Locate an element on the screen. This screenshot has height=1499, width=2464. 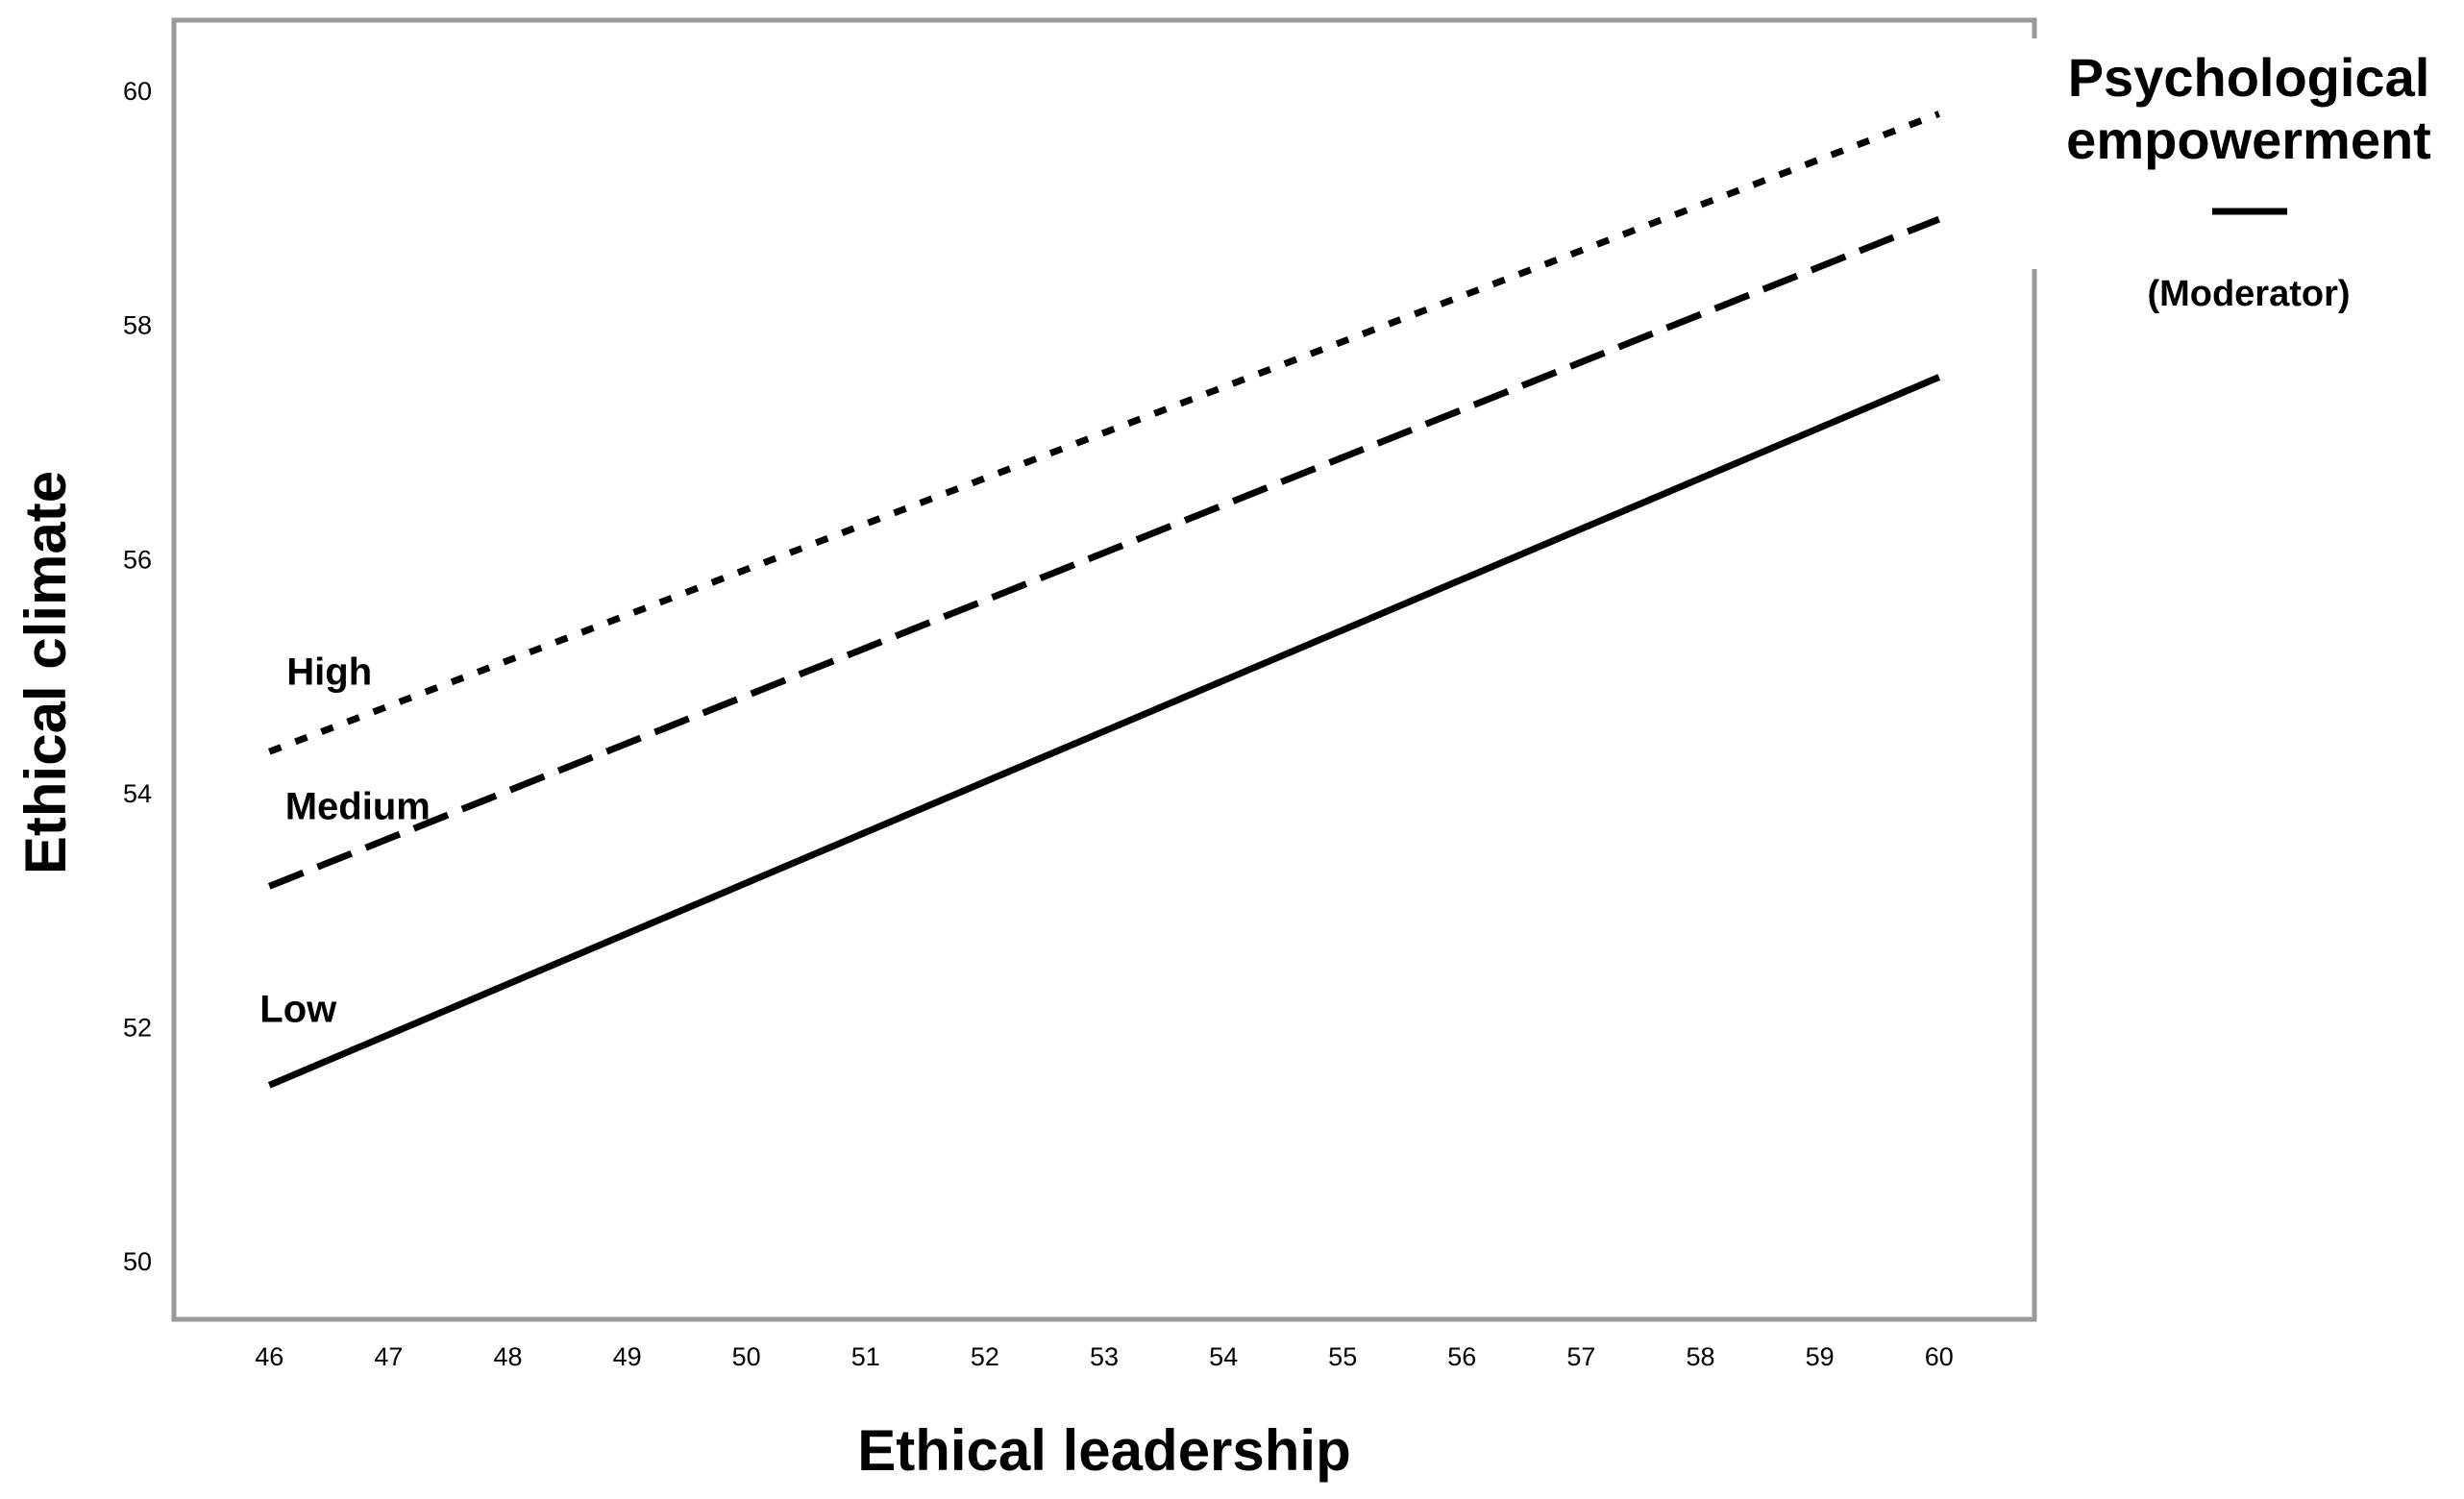
x-tick-label: 47 is located at coordinates (388, 1357).